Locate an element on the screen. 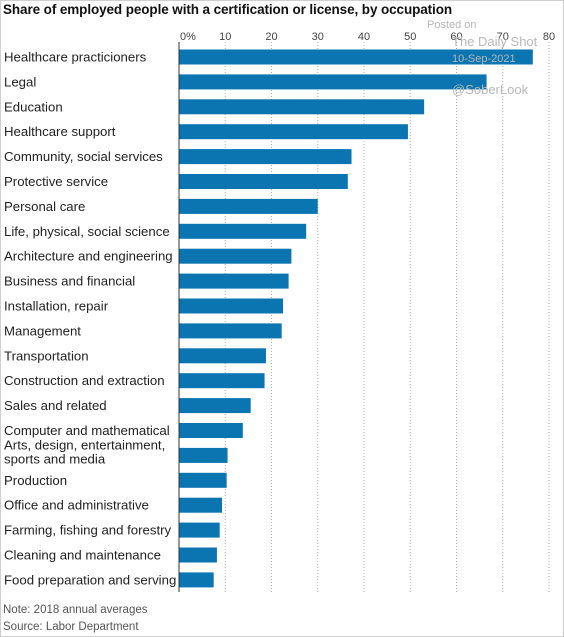 The height and width of the screenshot is (637, 564). category-label: Business and financial is located at coordinates (69, 281).